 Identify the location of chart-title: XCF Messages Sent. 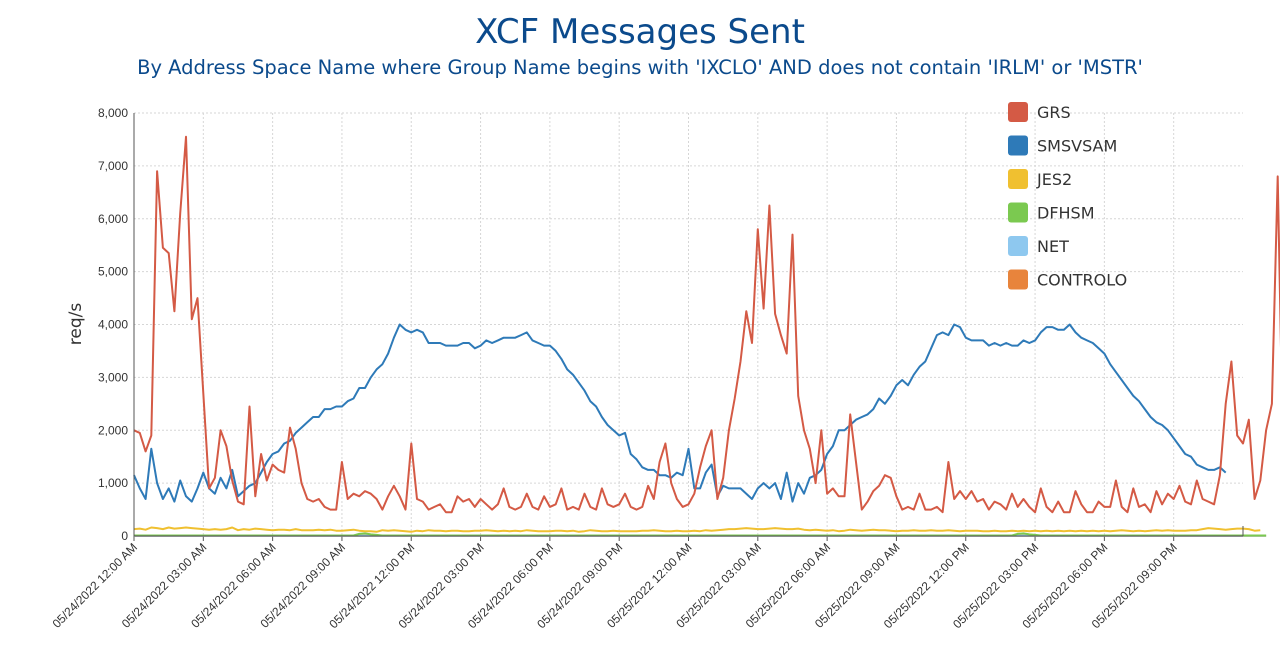
(640, 32).